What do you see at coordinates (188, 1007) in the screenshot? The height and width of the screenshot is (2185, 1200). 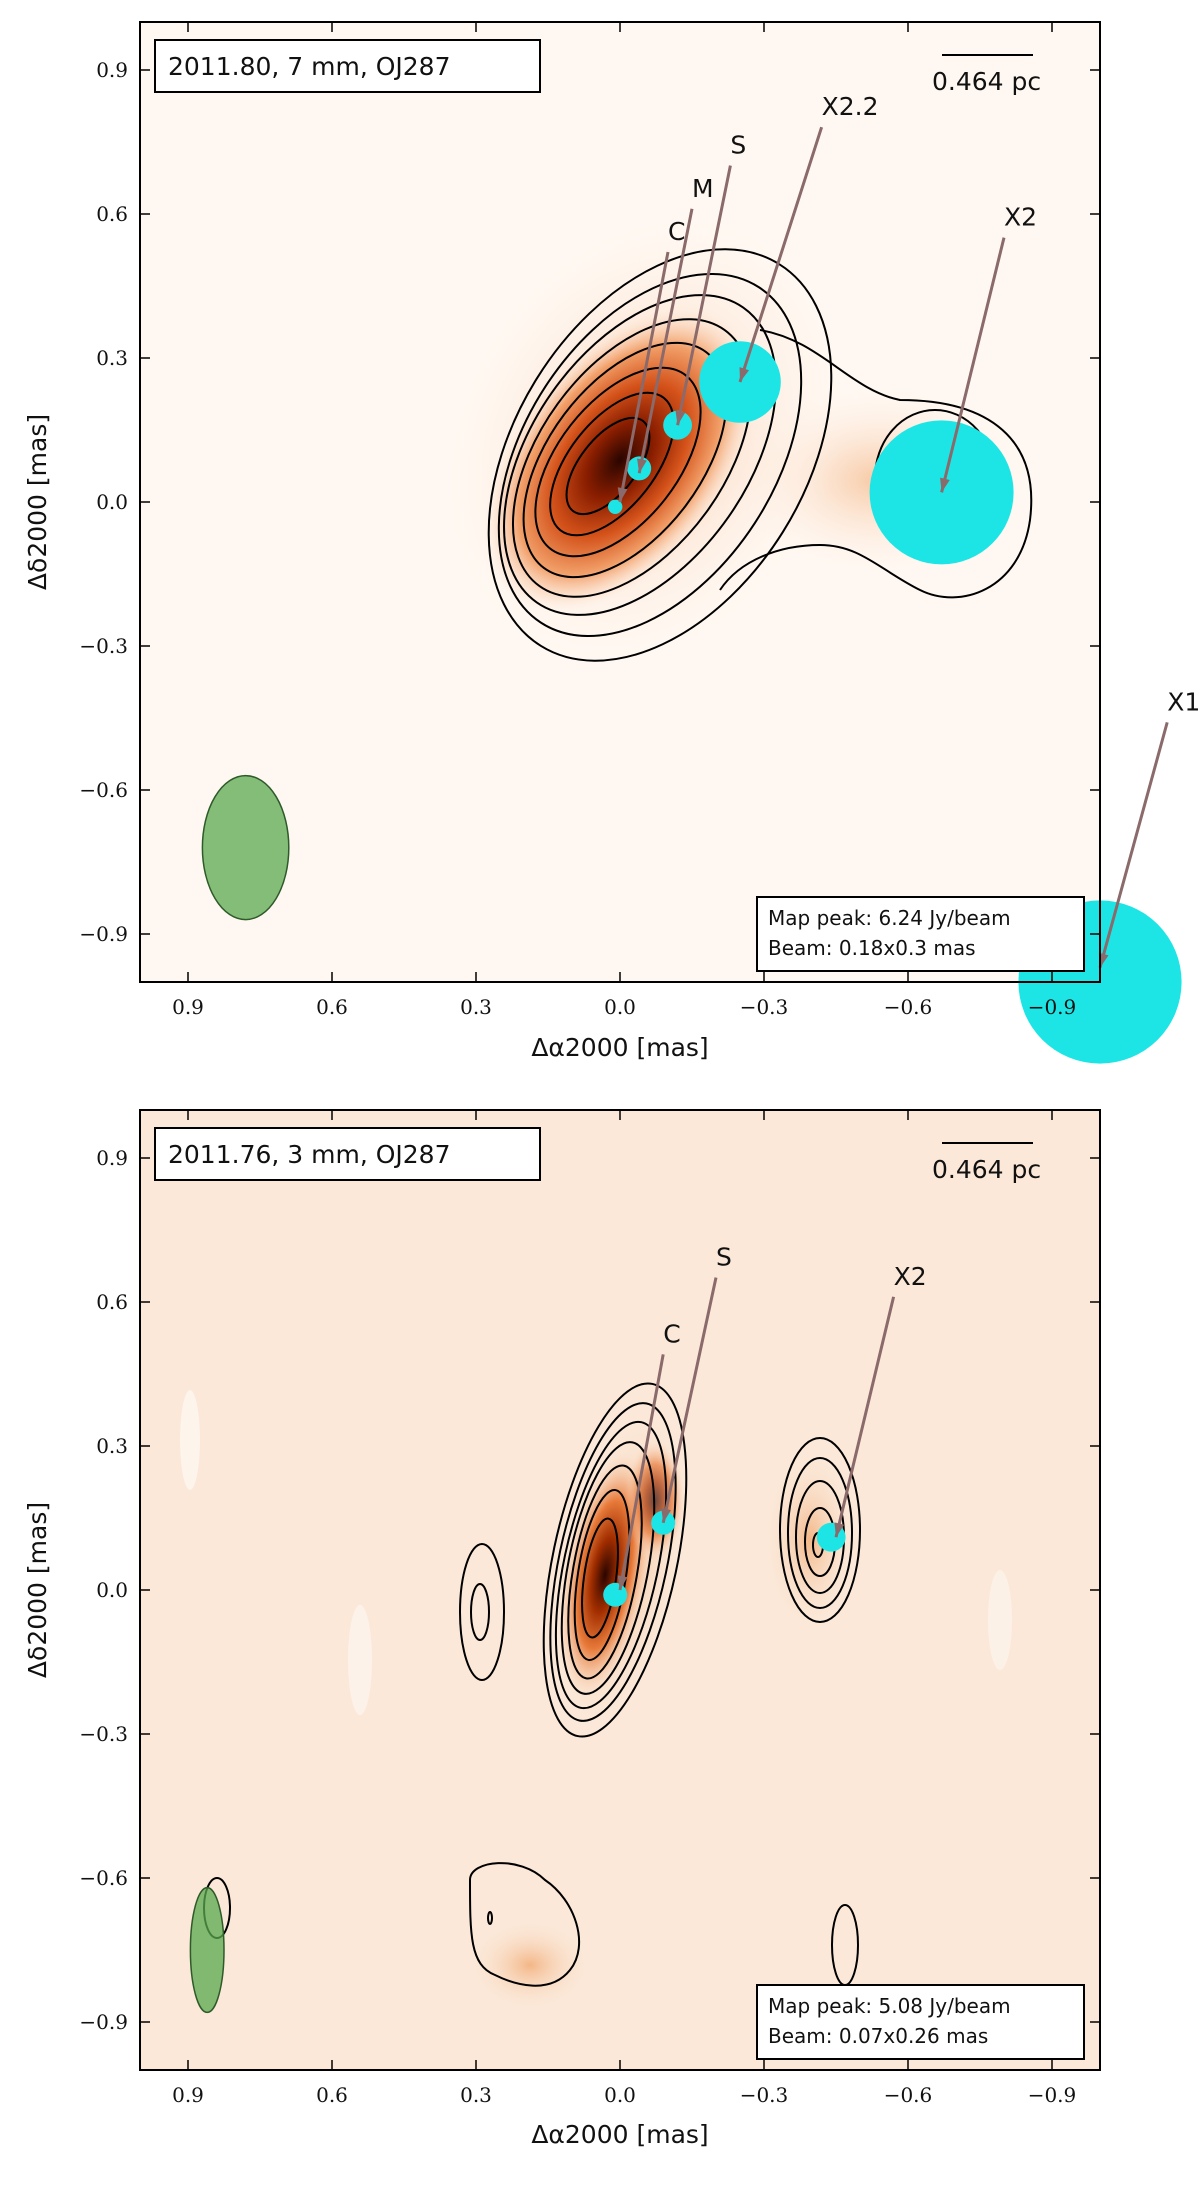 I see `x-tick-label: 0.9` at bounding box center [188, 1007].